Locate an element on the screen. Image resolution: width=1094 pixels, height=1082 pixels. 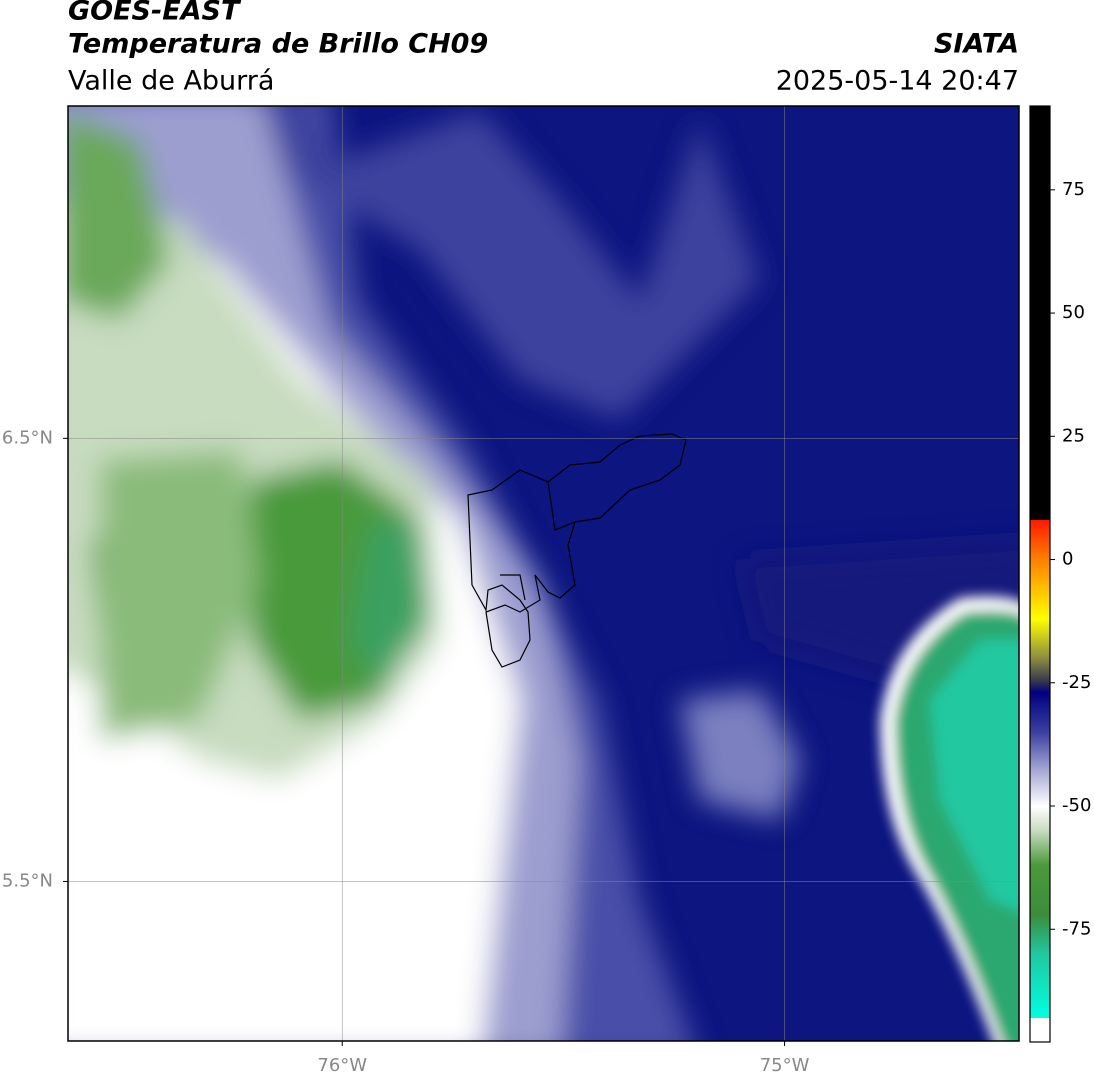
colorbar-tick-label: 75 is located at coordinates (1073, 189).